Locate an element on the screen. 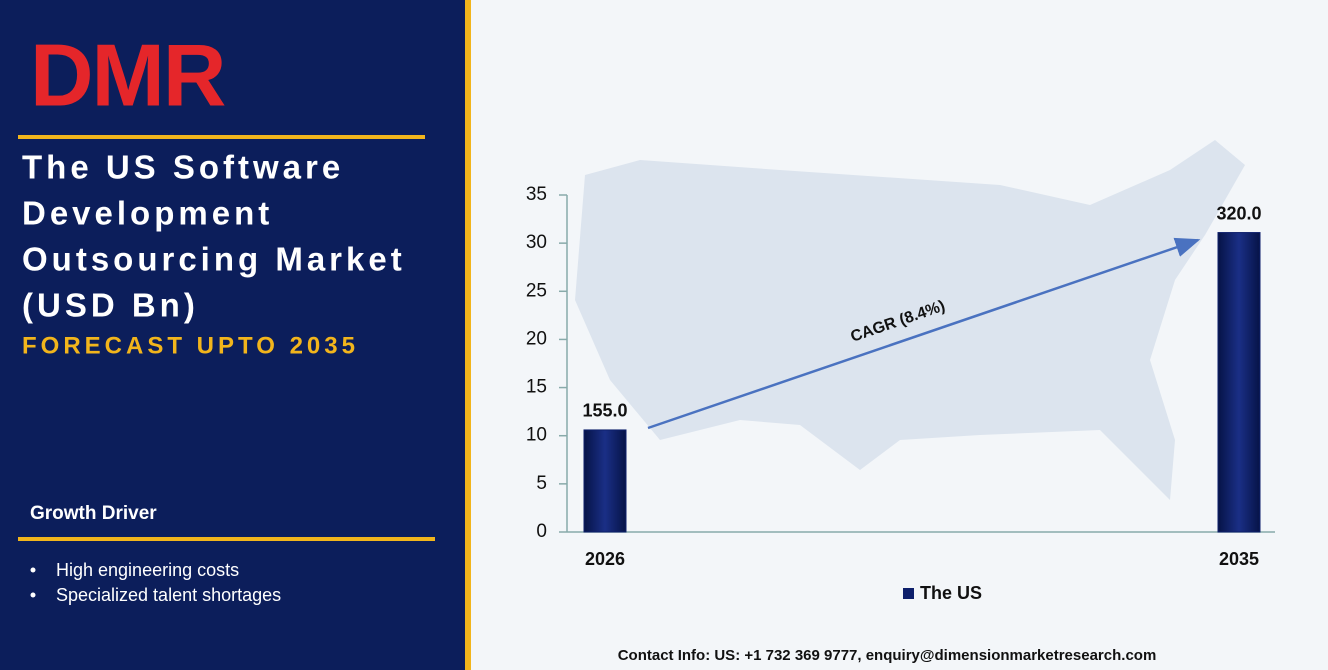 The width and height of the screenshot is (1328, 670). title-line: Development is located at coordinates (147, 213).